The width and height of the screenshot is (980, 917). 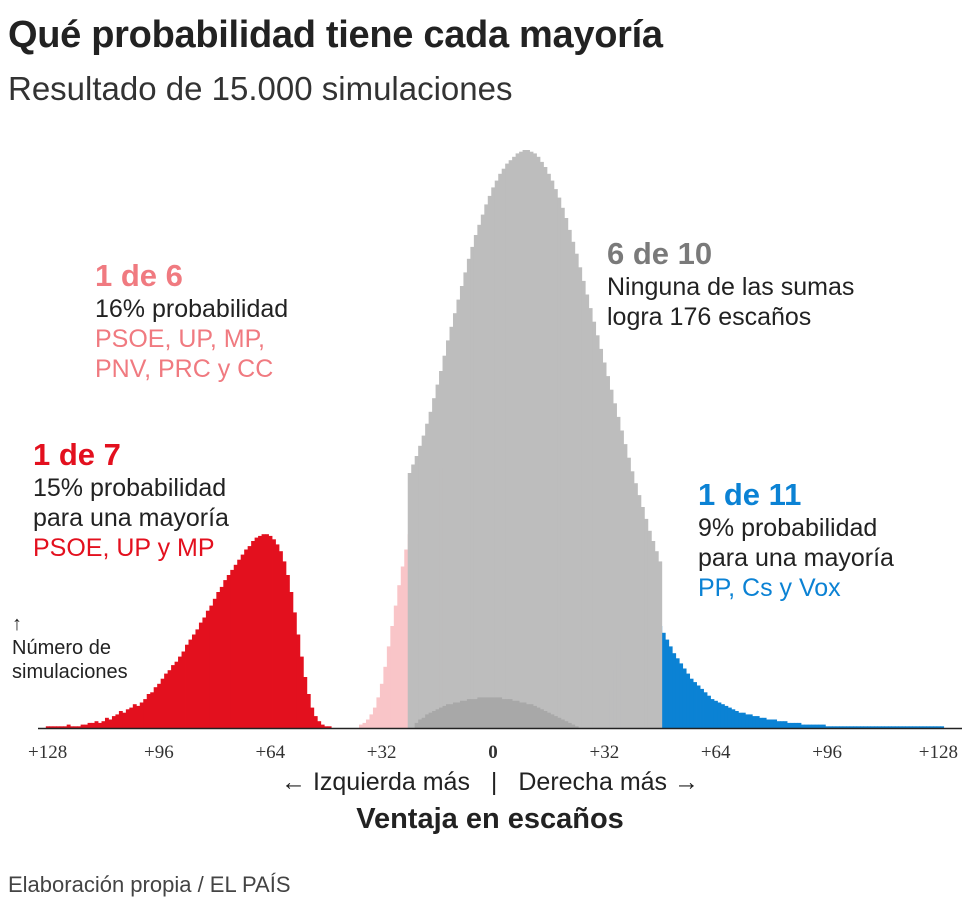 I want to click on left-wide-parties2: PNV, PRC y CC, so click(x=184, y=369).